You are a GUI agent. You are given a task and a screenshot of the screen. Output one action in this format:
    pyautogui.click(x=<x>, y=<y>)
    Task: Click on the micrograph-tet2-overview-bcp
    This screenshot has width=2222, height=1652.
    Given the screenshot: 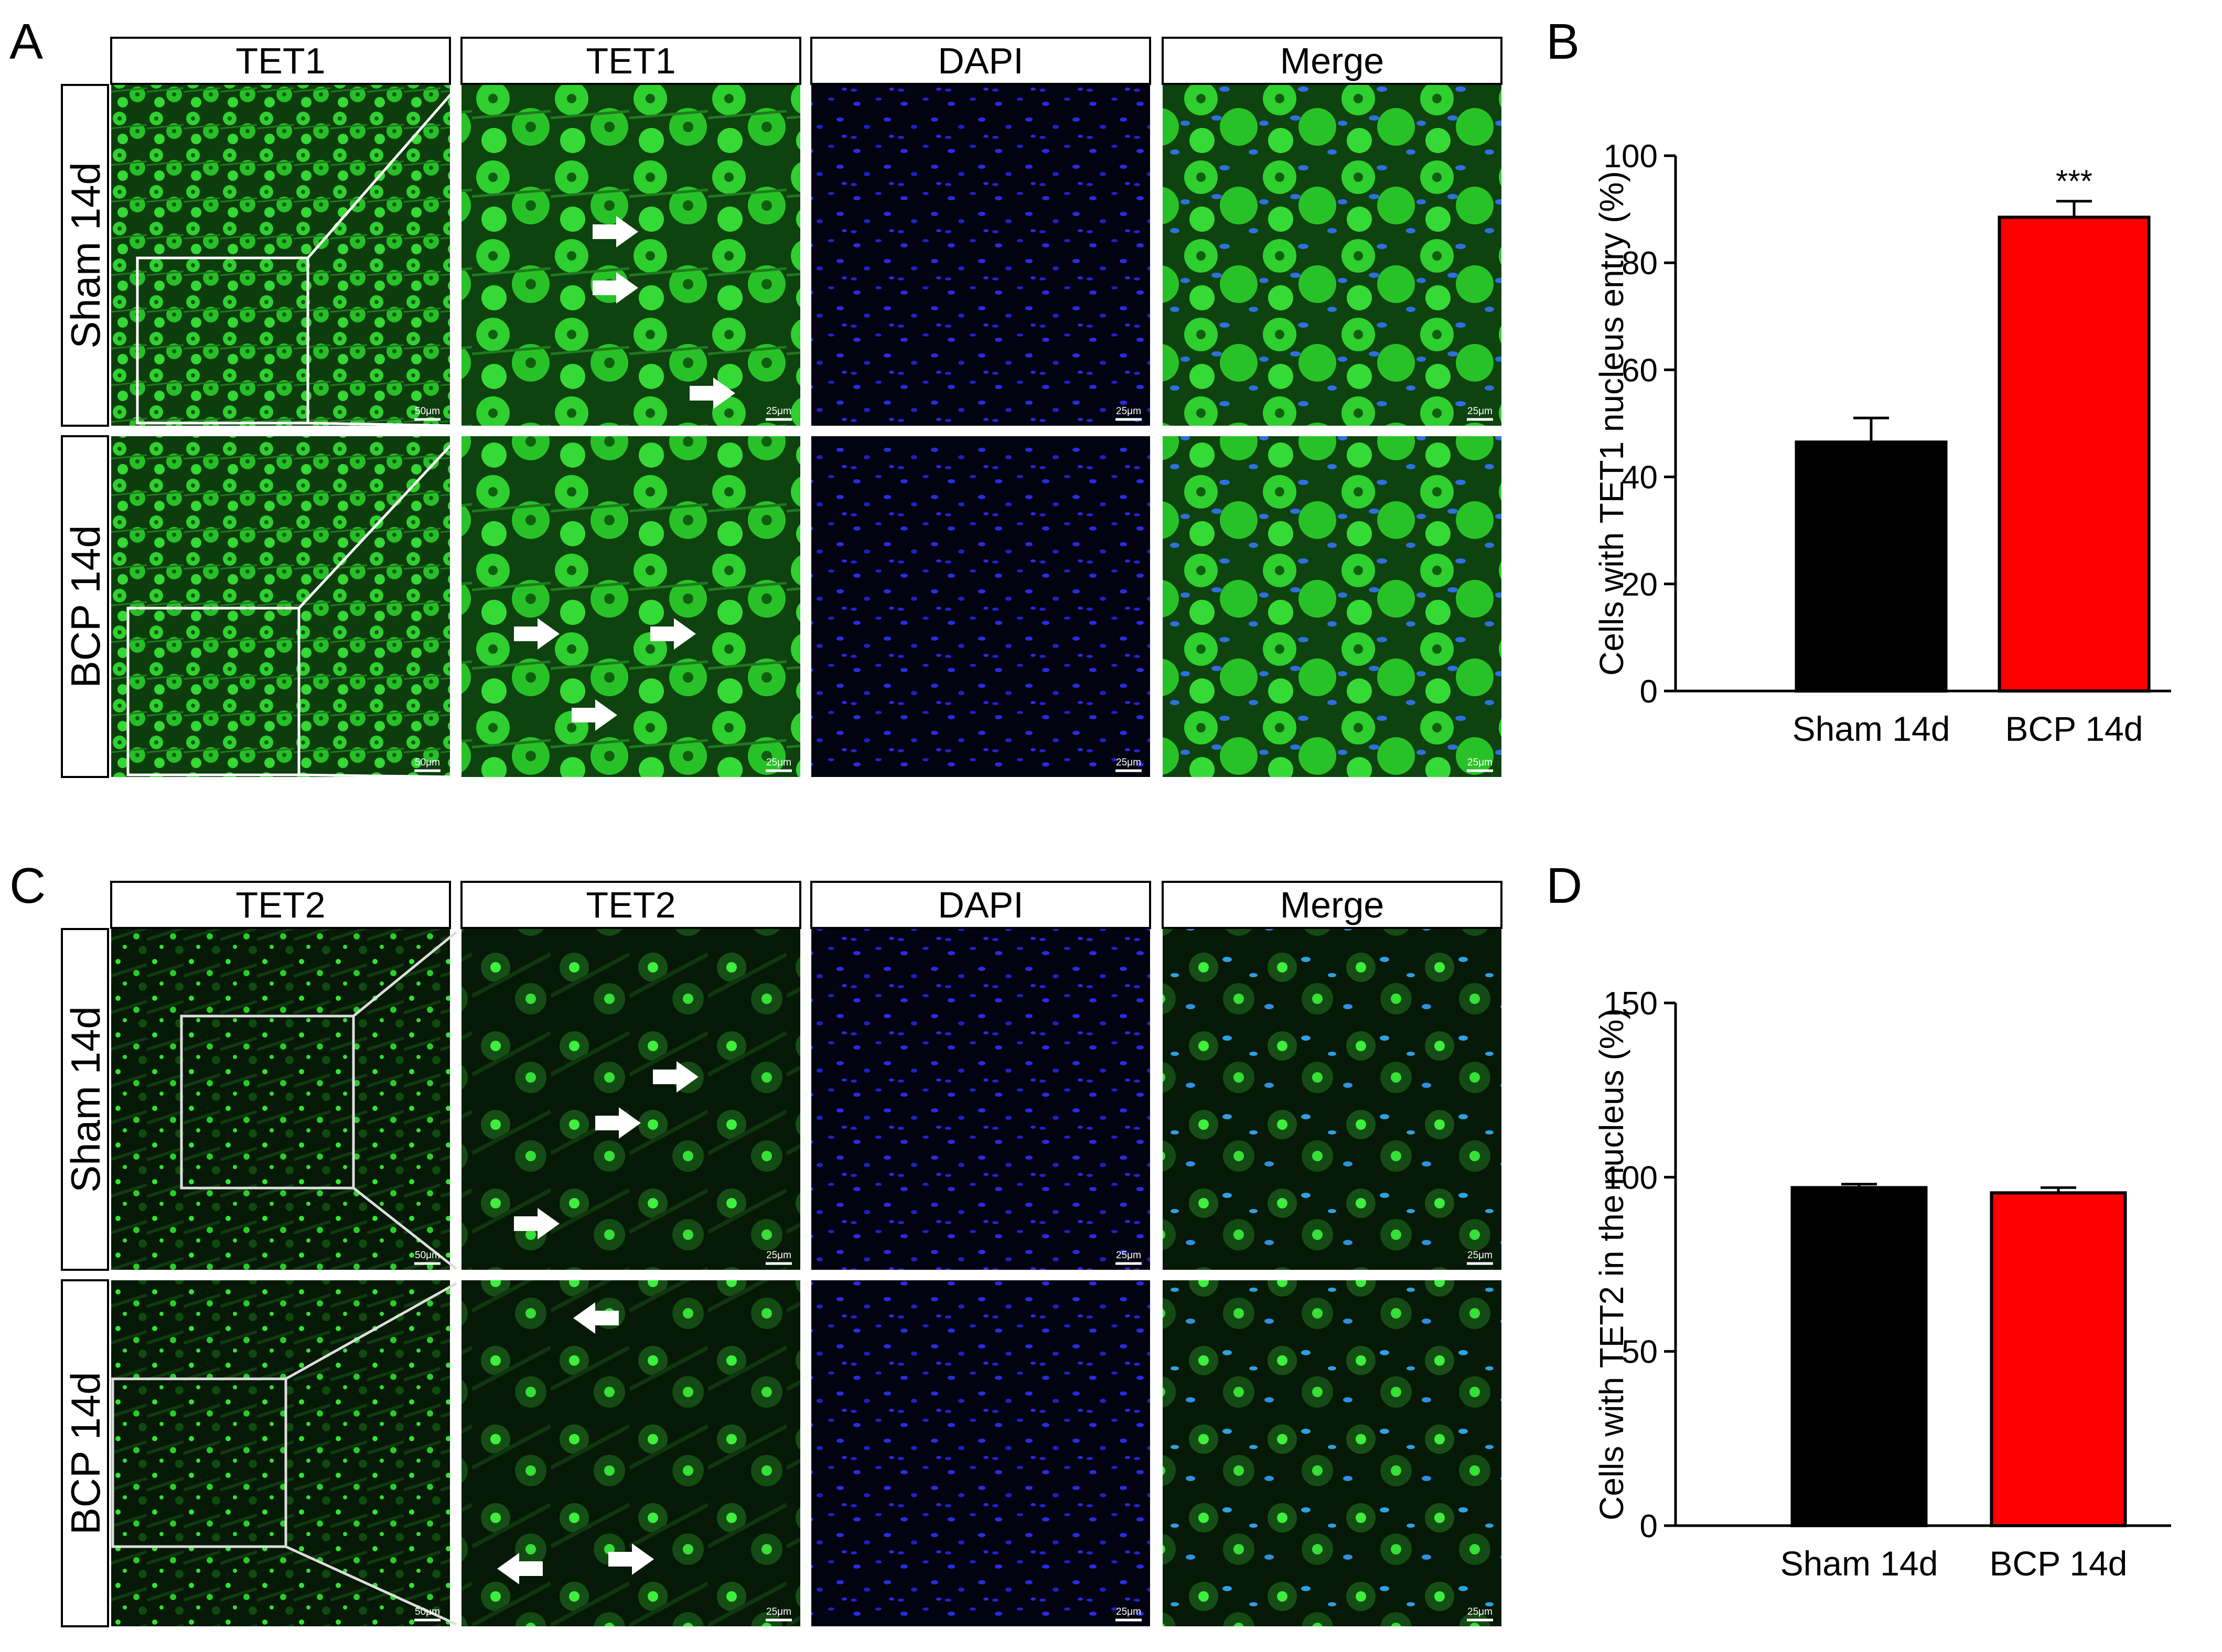 What is the action you would take?
    pyautogui.click(x=280, y=1453)
    